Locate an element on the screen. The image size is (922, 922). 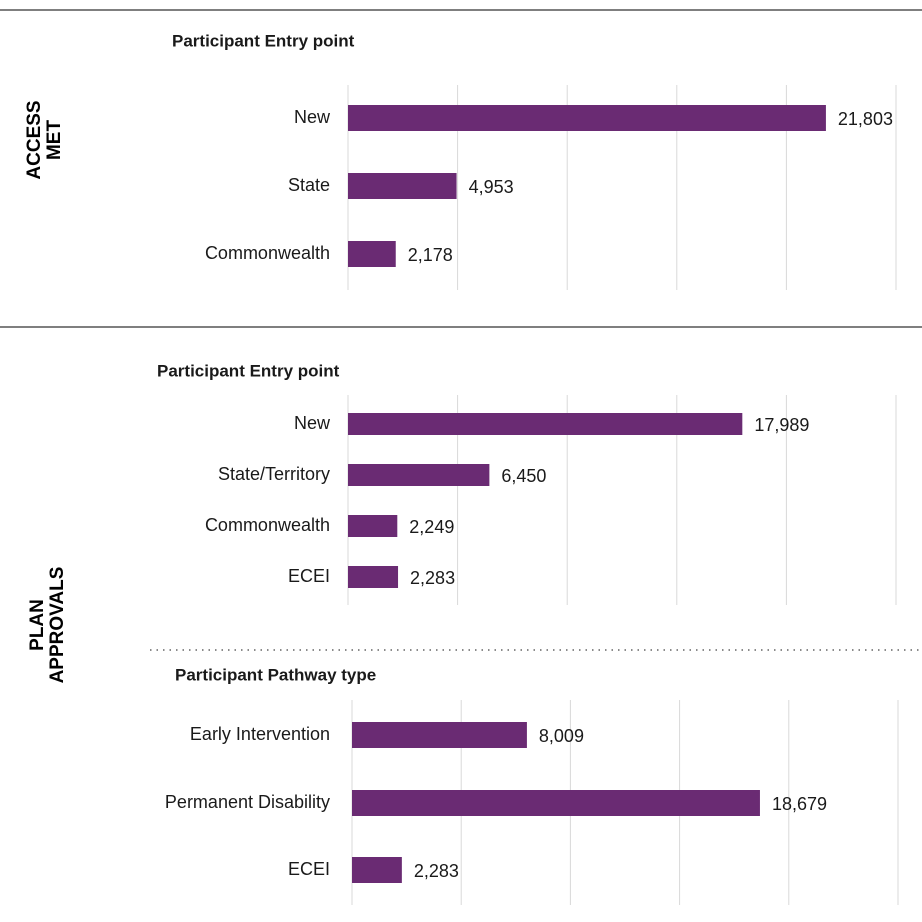
category-label: Permanent Disability is located at coordinates (247, 802).